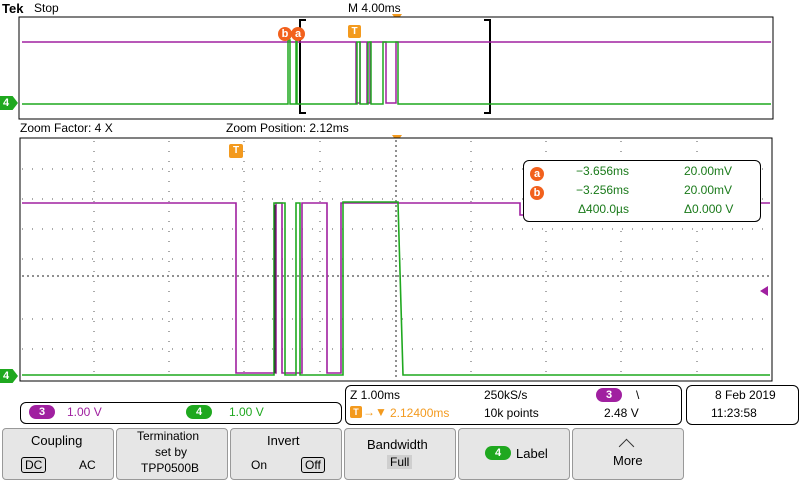 The width and height of the screenshot is (800, 480). Describe the element at coordinates (87, 465) in the screenshot. I see `coupling-ac-option: AC` at that location.